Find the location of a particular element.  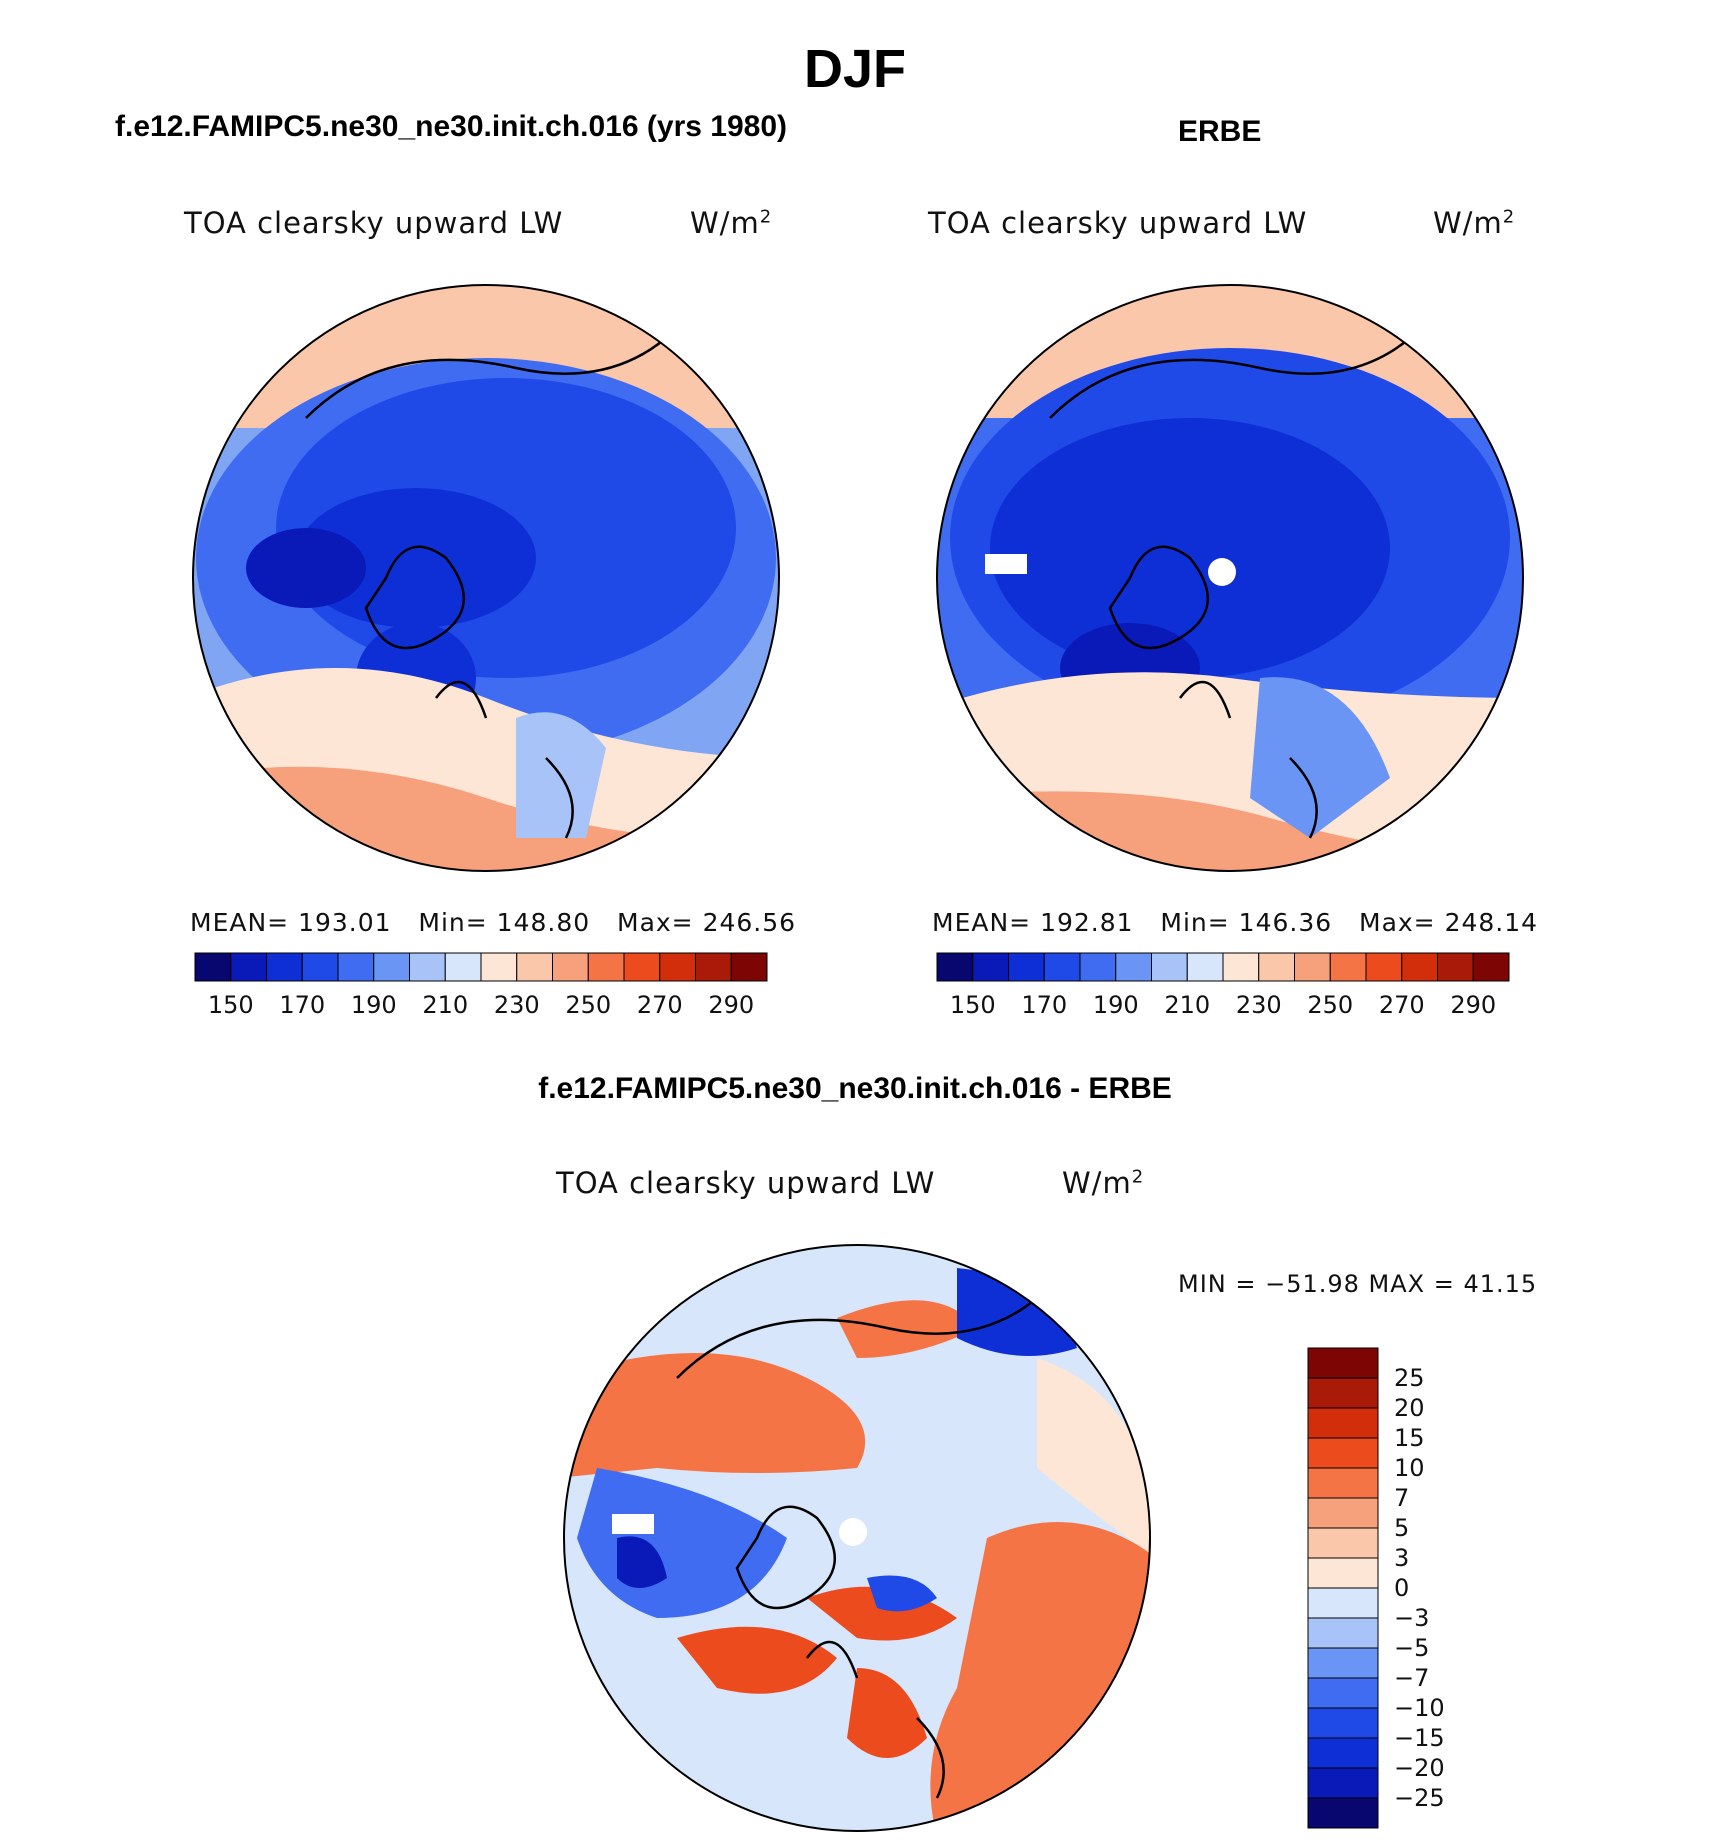

model-polar-map is located at coordinates (486, 578).